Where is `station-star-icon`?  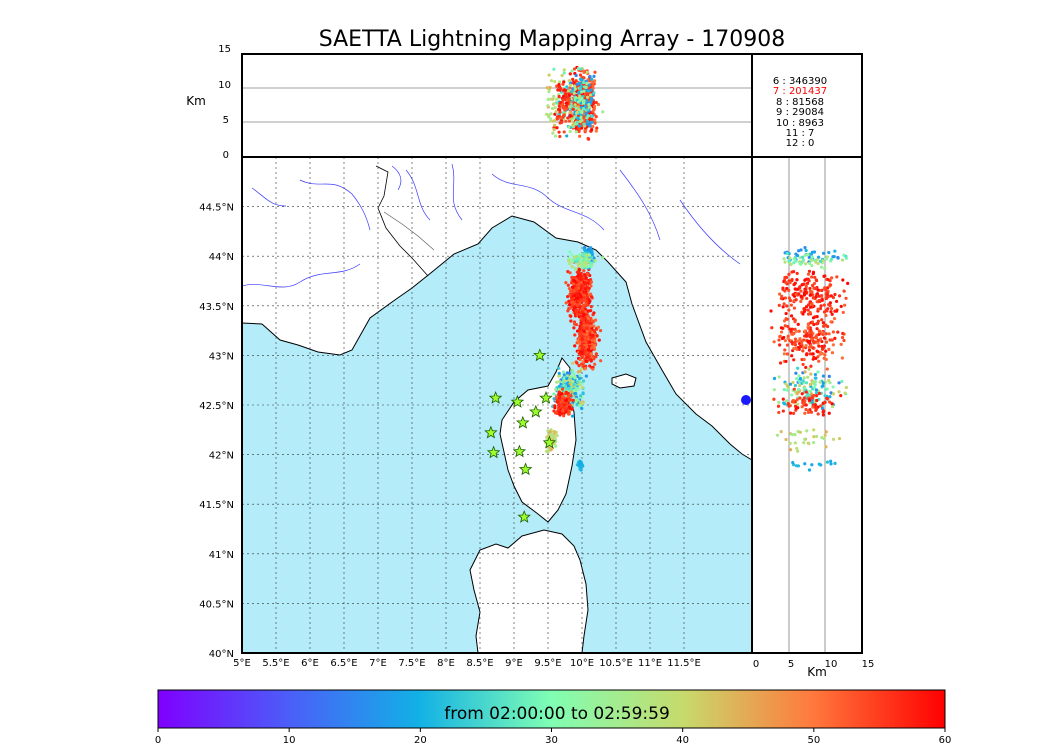
station-star-icon is located at coordinates (546, 397).